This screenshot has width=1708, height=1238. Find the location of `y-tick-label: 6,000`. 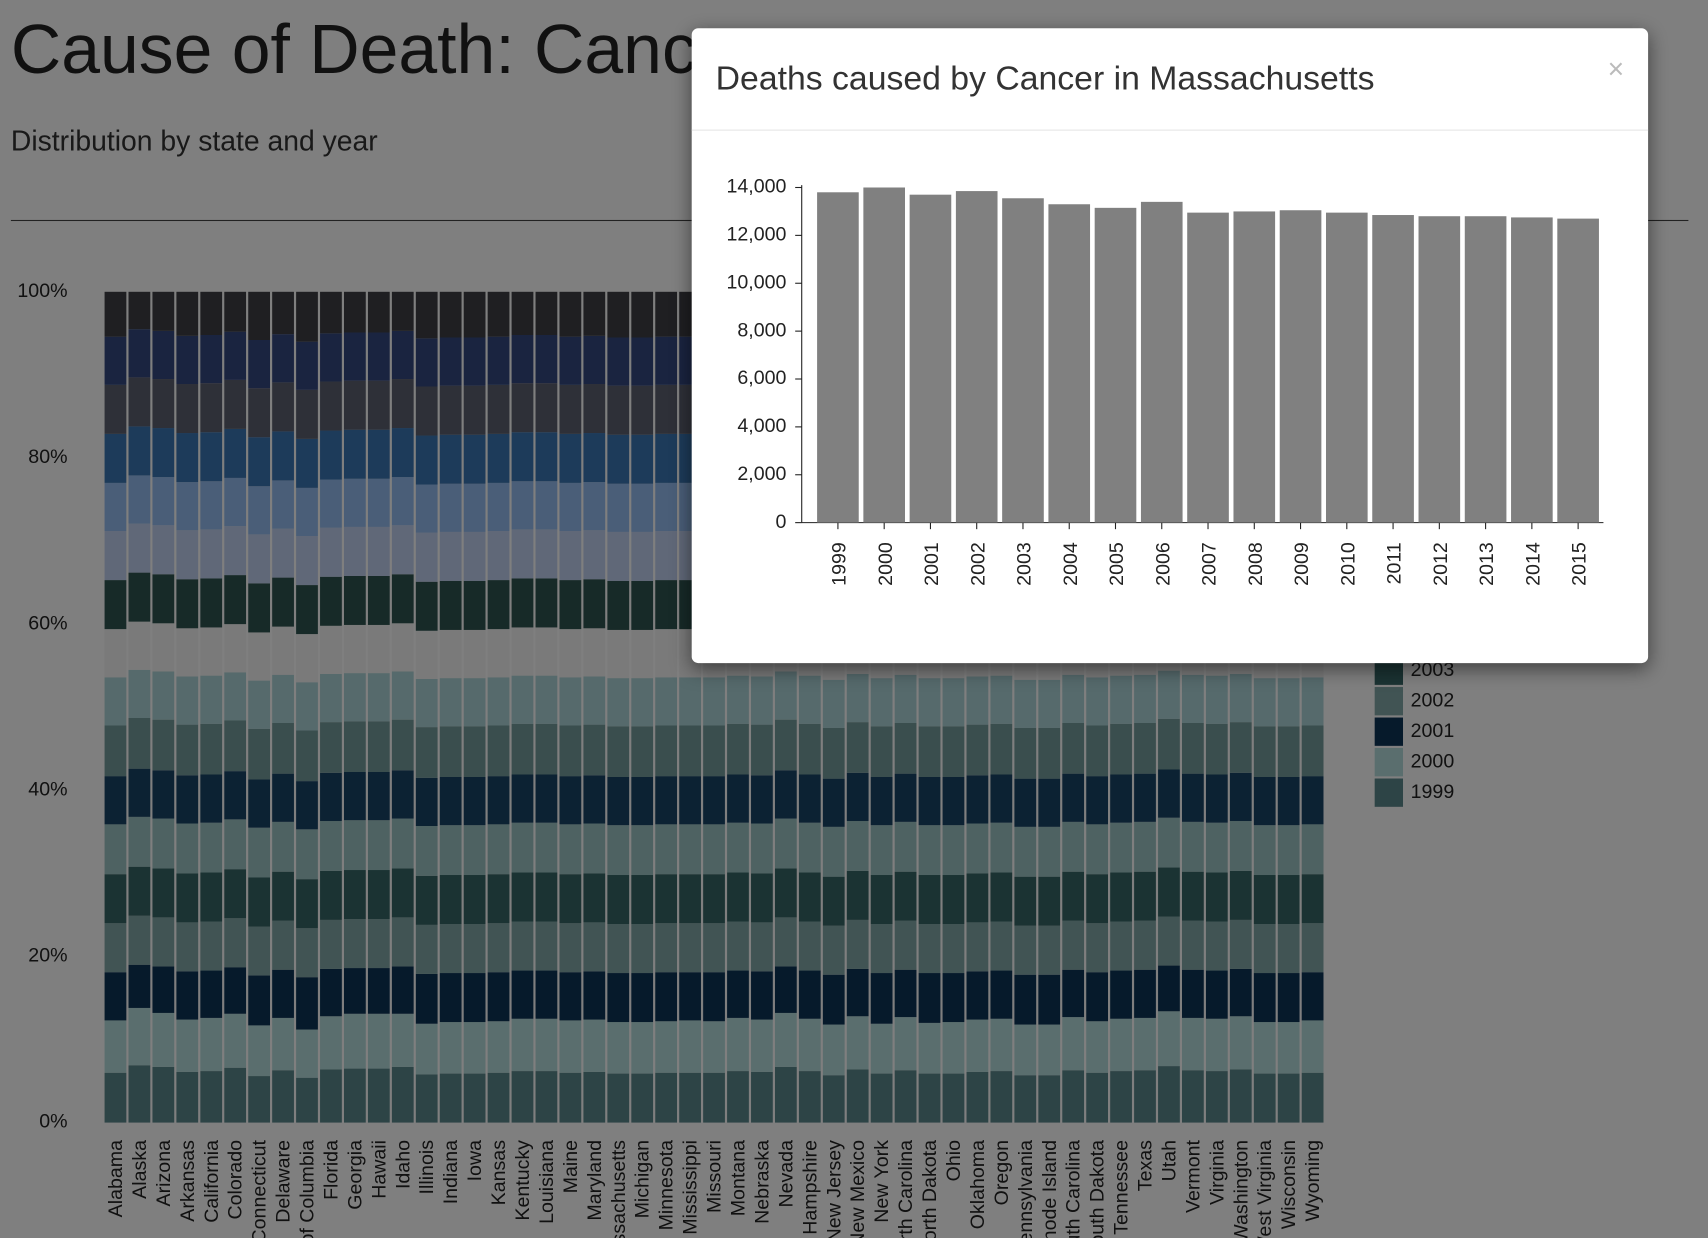

y-tick-label: 6,000 is located at coordinates (761, 378).